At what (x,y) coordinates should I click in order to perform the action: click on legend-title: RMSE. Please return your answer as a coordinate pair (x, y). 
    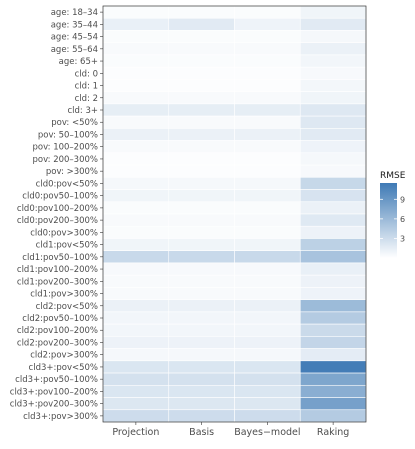
    Looking at the image, I should click on (393, 176).